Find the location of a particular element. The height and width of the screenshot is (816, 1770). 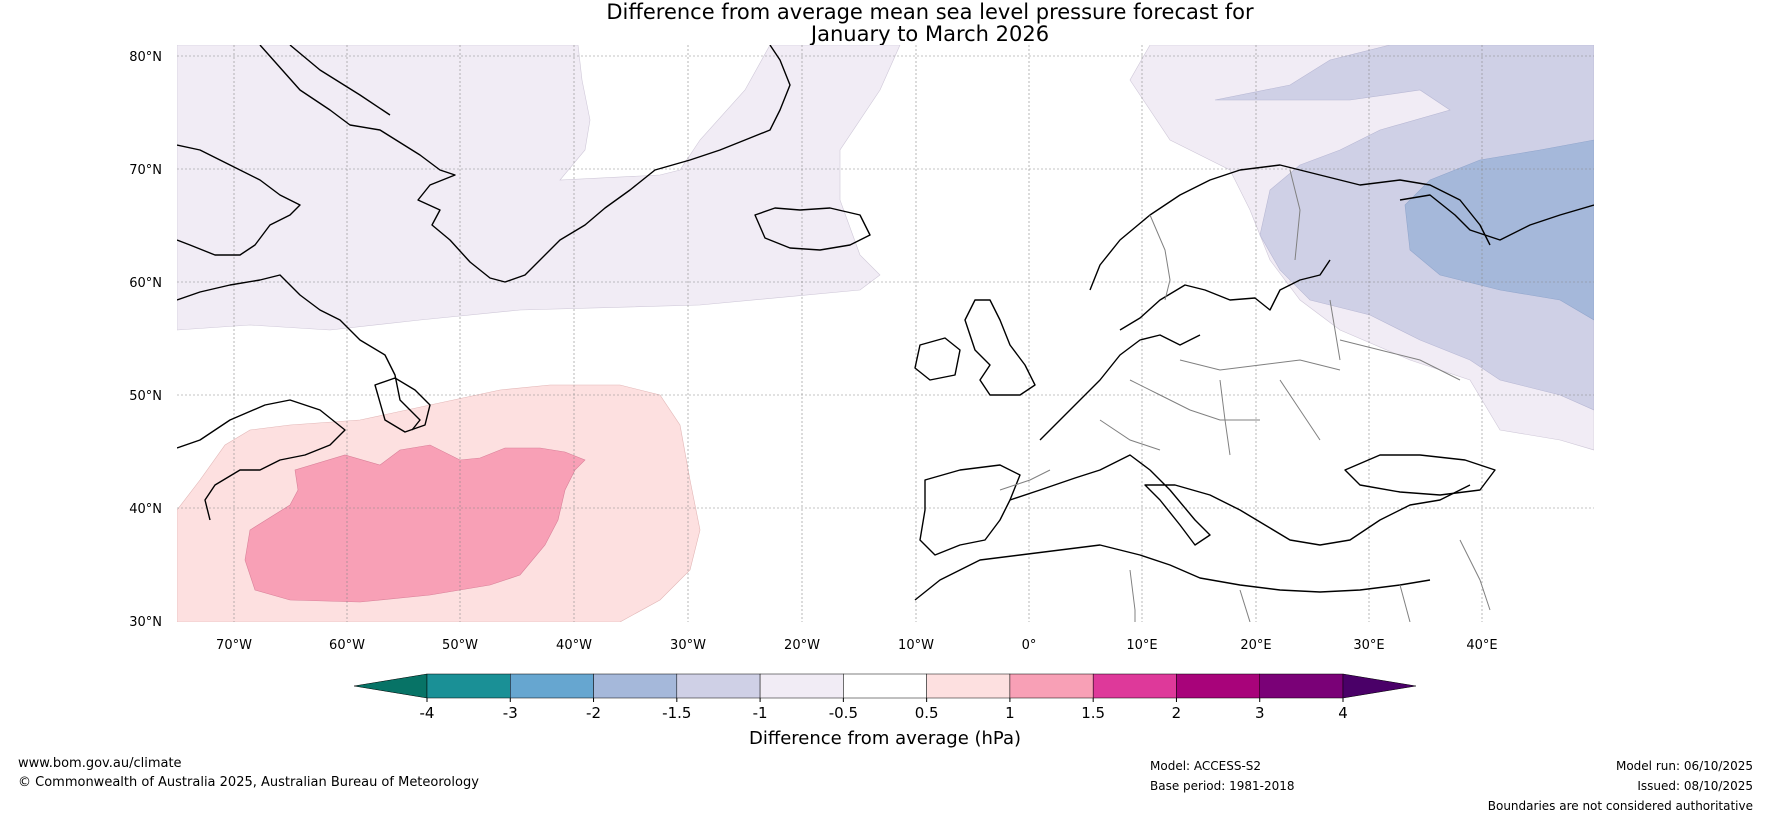

baltic-coast is located at coordinates (1225, 295).